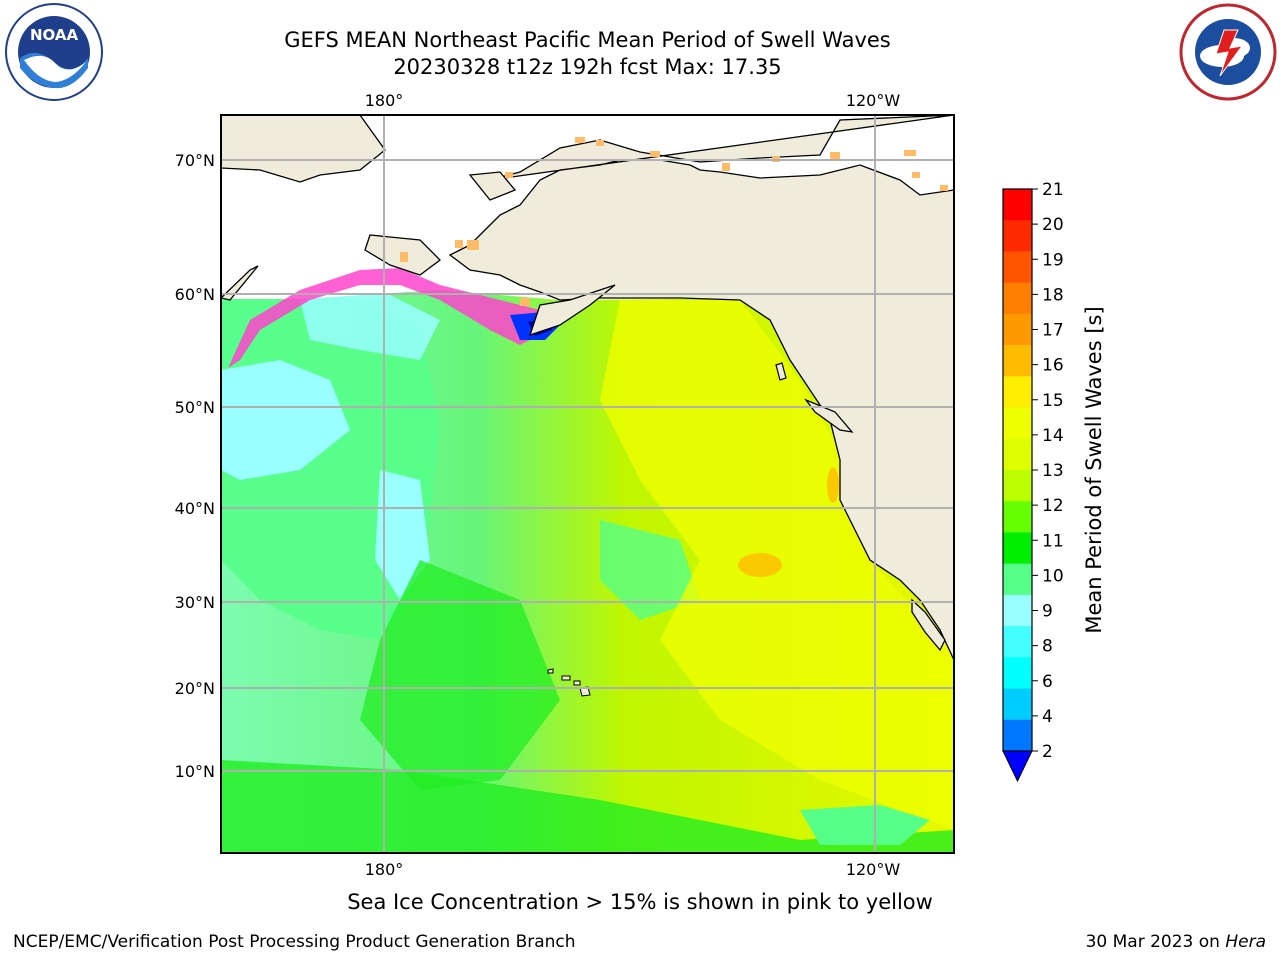 Image resolution: width=1280 pixels, height=960 pixels. I want to click on lat-label: 40°N, so click(195, 508).